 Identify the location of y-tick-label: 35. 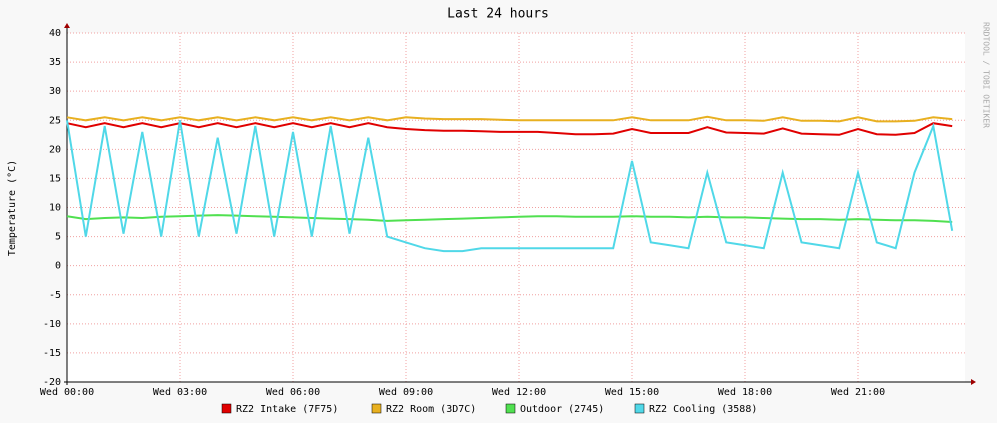
(55, 62).